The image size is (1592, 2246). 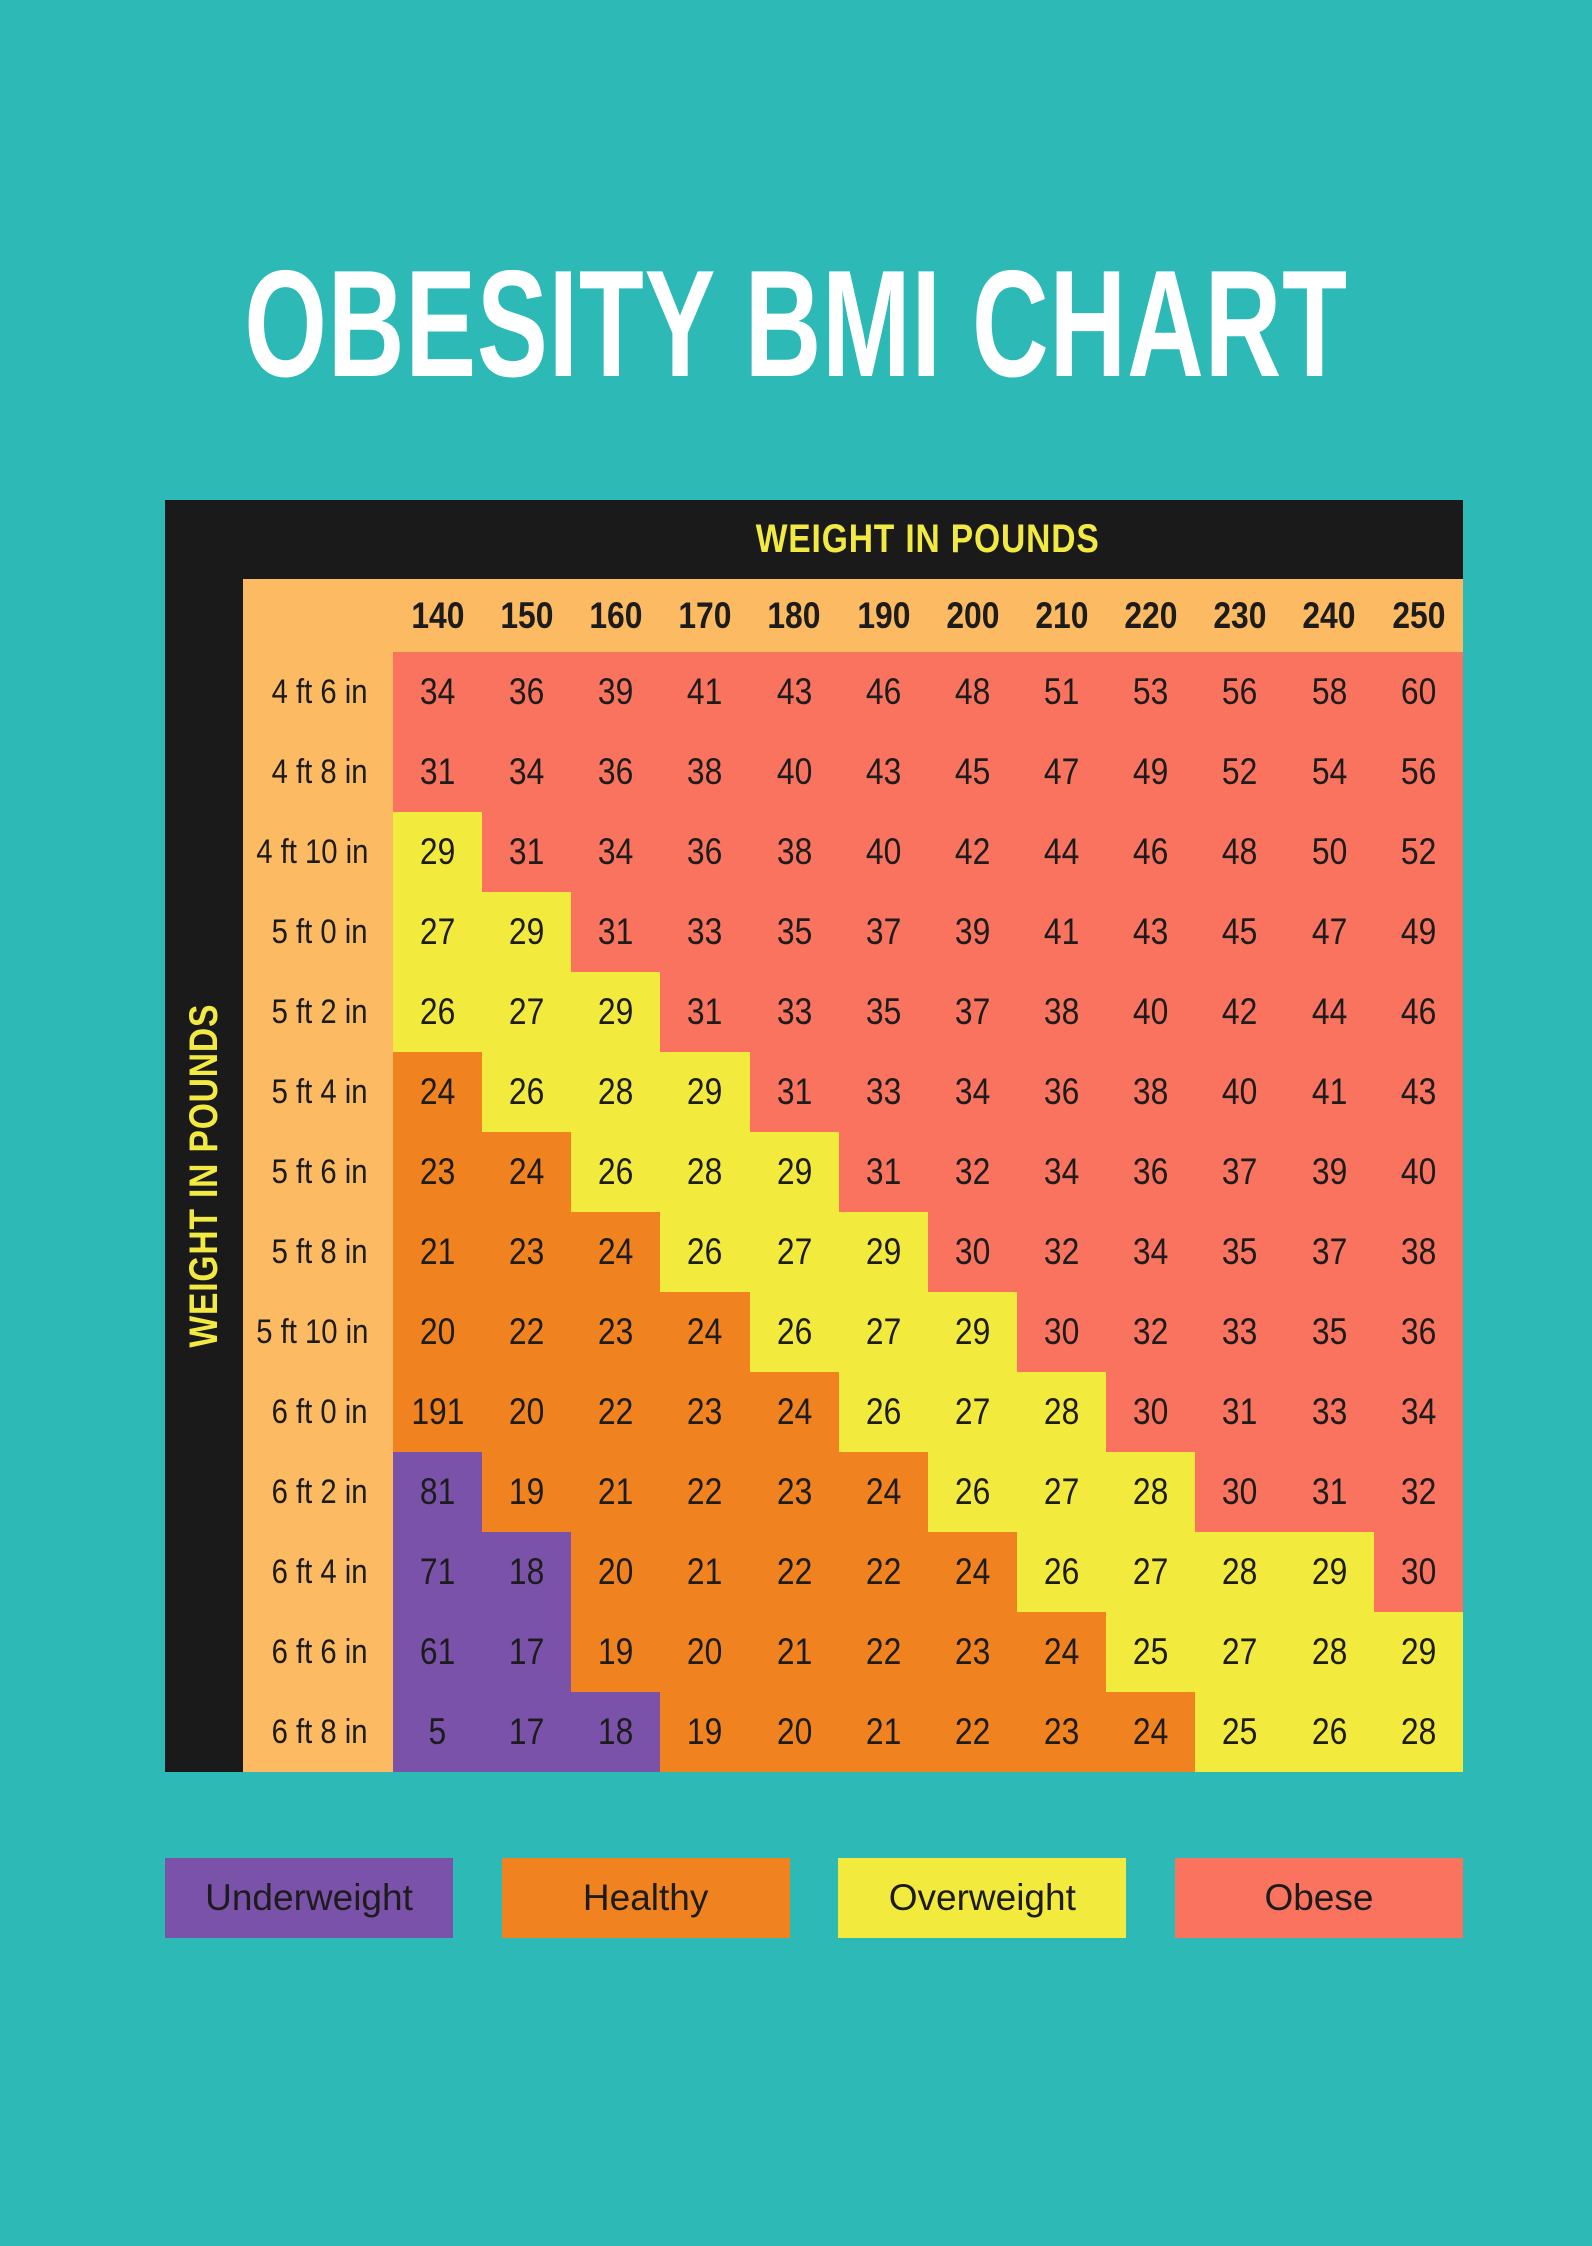 I want to click on bmi-cell: 35, so click(x=1240, y=1252).